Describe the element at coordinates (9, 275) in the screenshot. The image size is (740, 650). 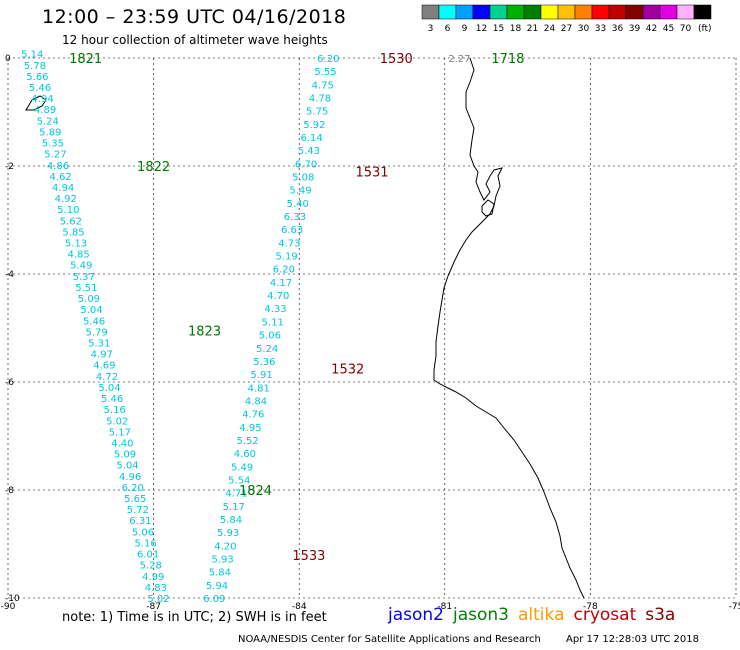
I see `y-tick-label: -4` at that location.